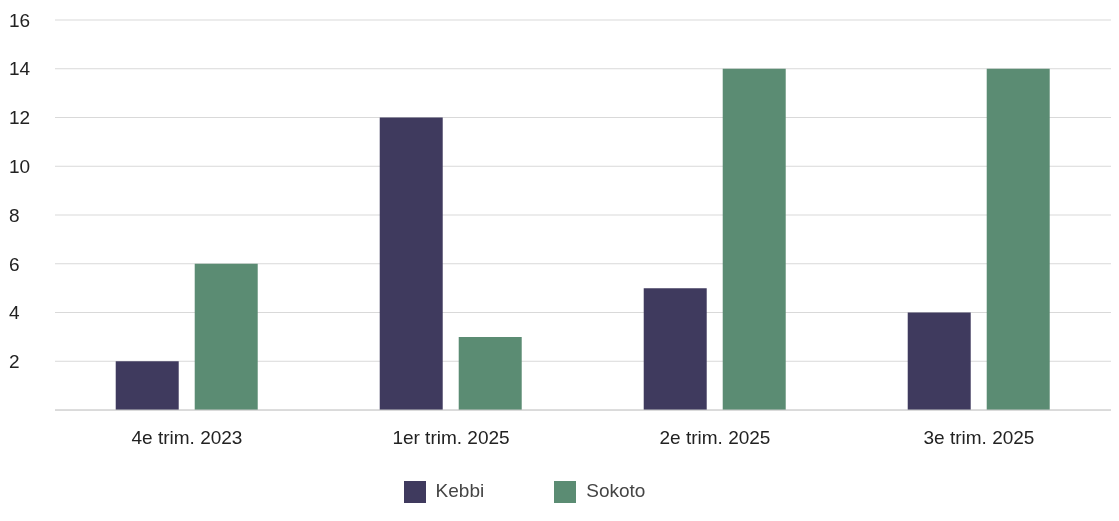  I want to click on y-tick-label: 16, so click(20, 20).